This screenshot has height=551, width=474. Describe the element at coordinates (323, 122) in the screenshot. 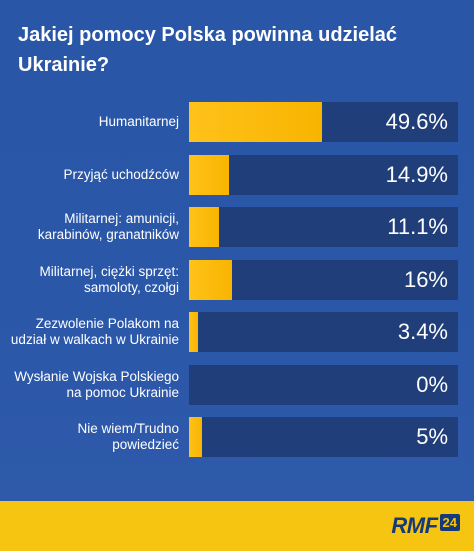

I see `bar-track: 49.6%` at that location.